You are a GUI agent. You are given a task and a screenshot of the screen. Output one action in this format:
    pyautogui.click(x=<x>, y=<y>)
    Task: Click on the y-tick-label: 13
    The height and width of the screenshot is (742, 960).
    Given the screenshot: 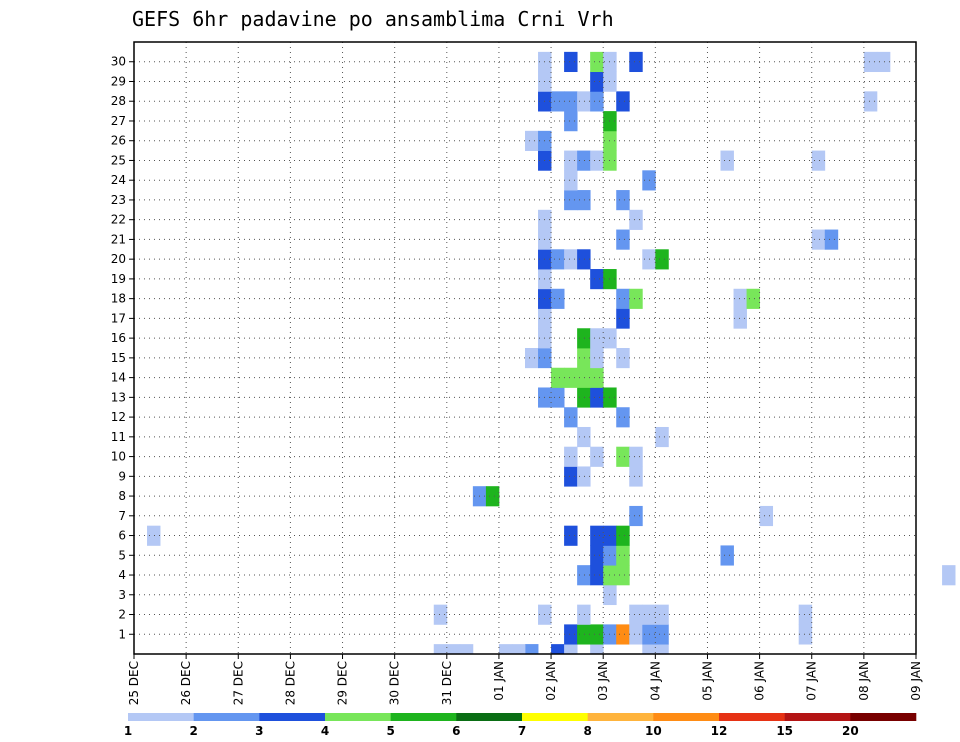 What is the action you would take?
    pyautogui.click(x=118, y=397)
    